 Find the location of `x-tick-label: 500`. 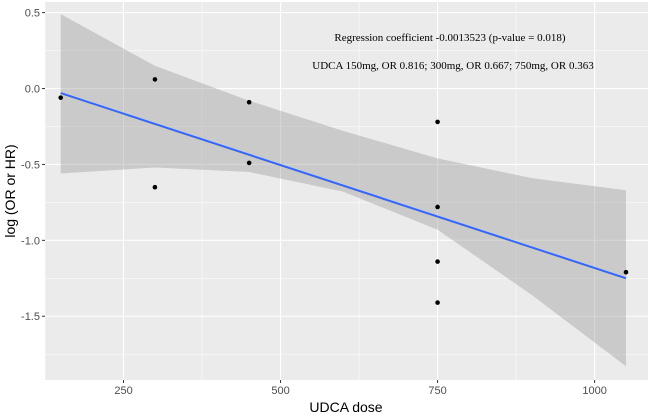

x-tick-label: 500 is located at coordinates (280, 391).